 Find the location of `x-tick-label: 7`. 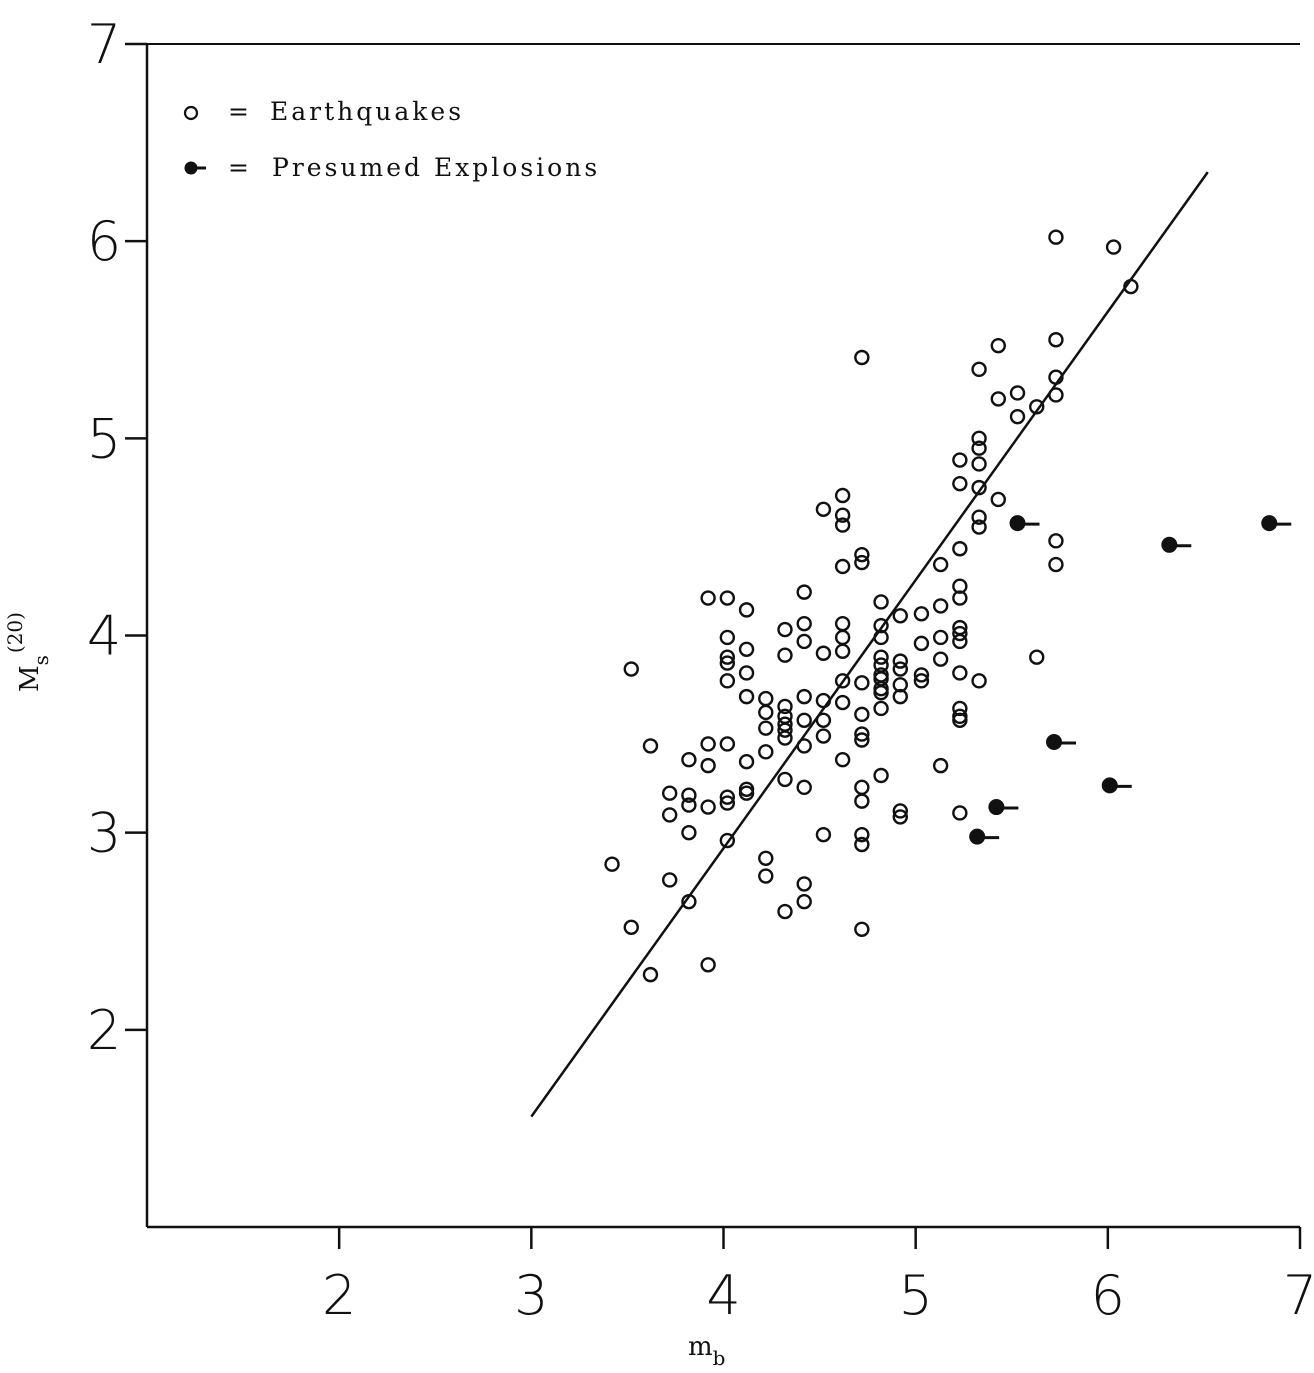

x-tick-label: 7 is located at coordinates (1298, 1295).